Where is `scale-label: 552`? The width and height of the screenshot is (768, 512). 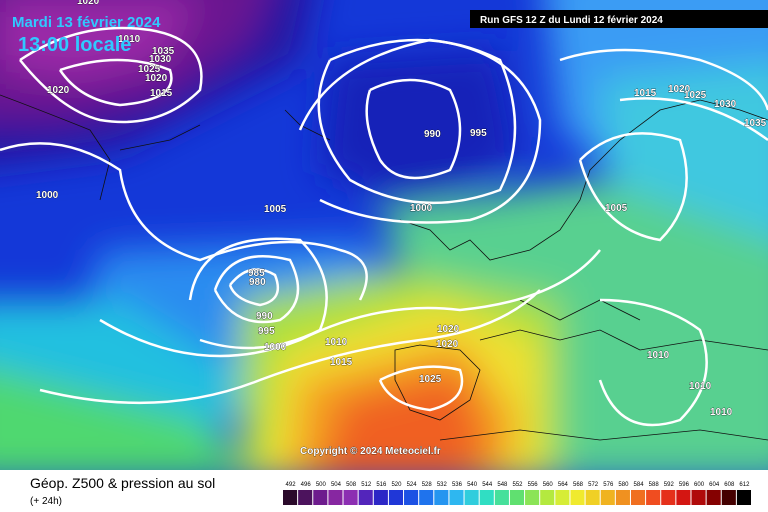
scale-label: 552 is located at coordinates (517, 485).